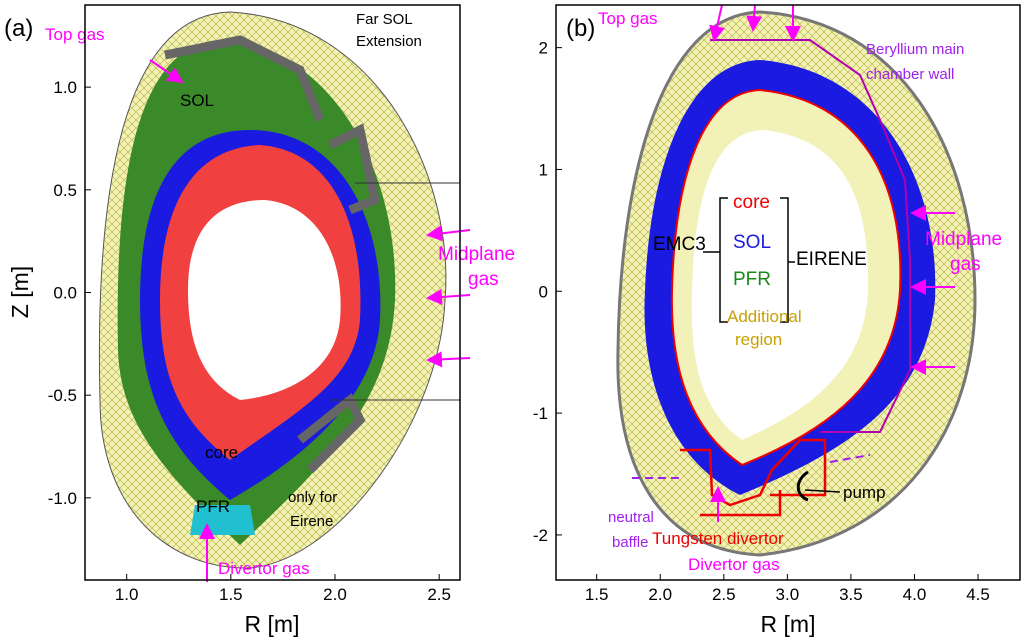 This screenshot has height=640, width=1025. What do you see at coordinates (65, 293) in the screenshot?
I see `y-tick-label: 0.0` at bounding box center [65, 293].